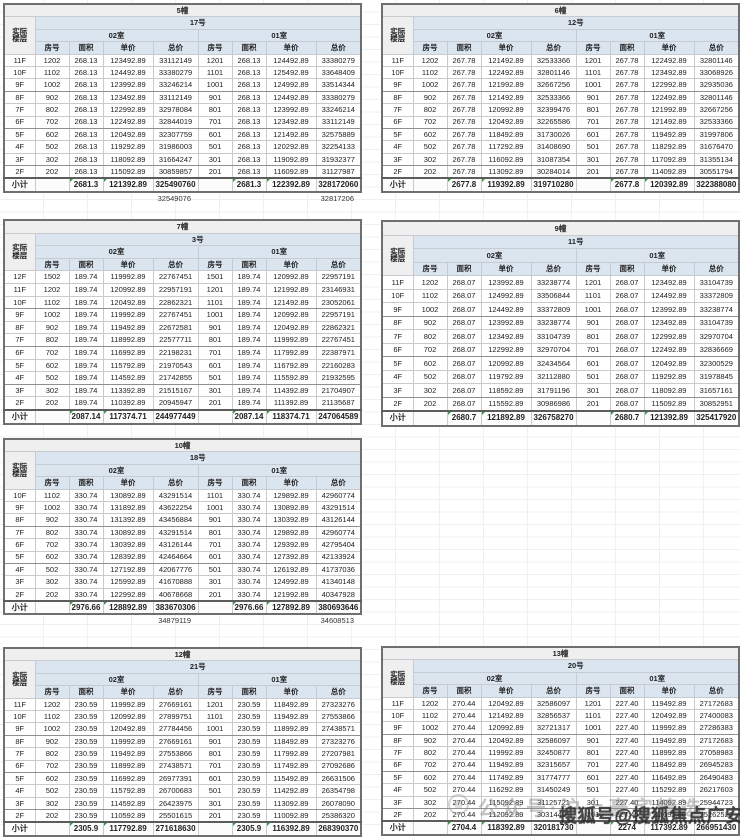  I want to click on floor-header: 实际 楼层, so click(397, 35).